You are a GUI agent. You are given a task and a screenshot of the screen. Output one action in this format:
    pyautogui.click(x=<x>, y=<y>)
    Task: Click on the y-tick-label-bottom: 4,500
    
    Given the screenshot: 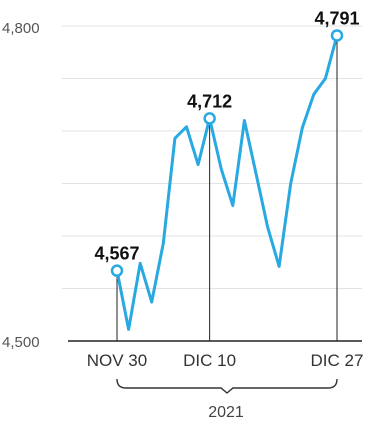 What is the action you would take?
    pyautogui.click(x=21, y=342)
    